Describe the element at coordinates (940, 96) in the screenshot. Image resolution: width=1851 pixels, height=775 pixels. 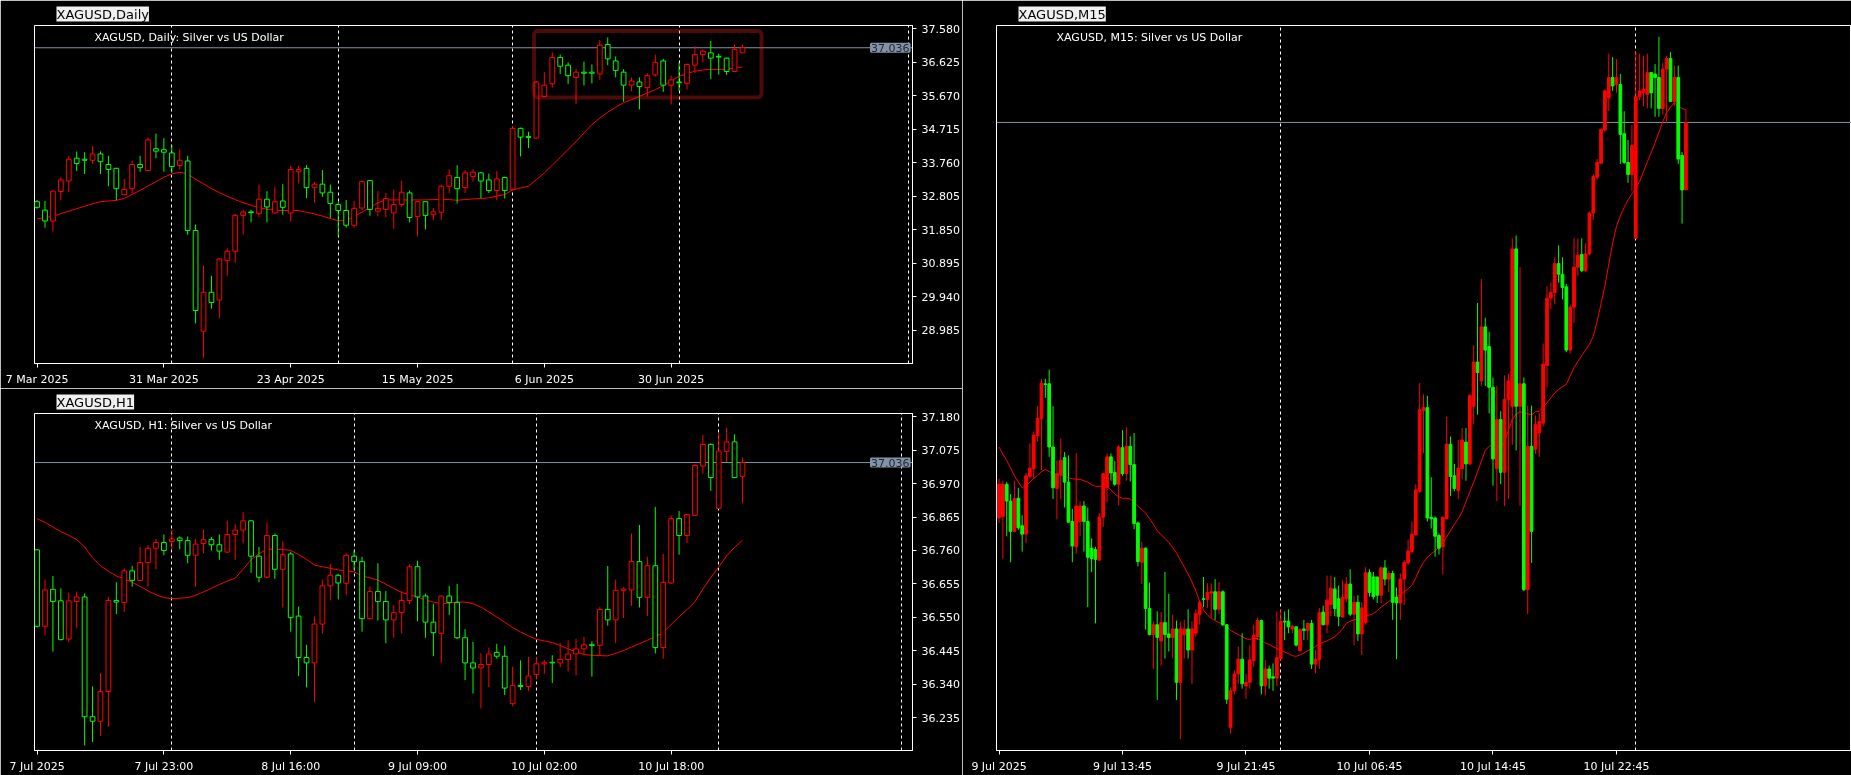
I see `y-tick-label: 35.670` at that location.